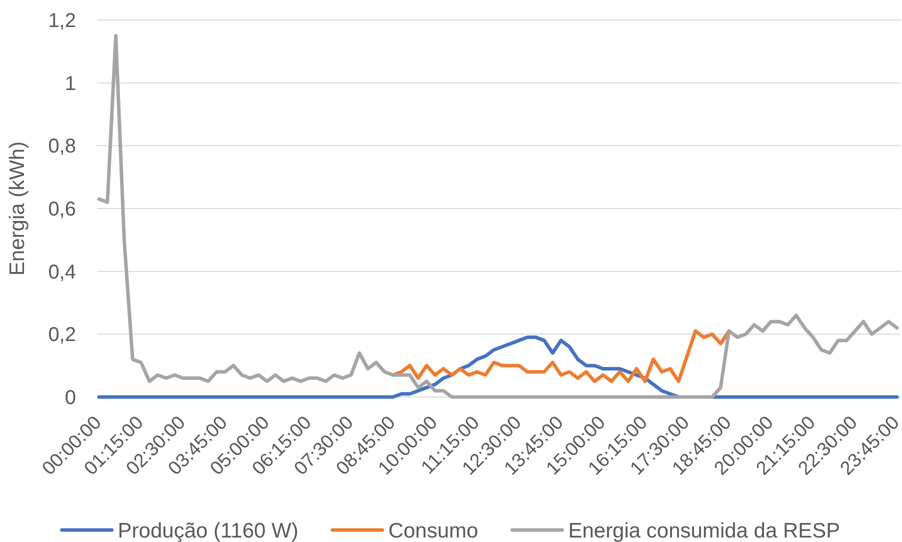 This screenshot has width=902, height=542. What do you see at coordinates (704, 530) in the screenshot?
I see `legend-label: Energia consumida da RESP` at bounding box center [704, 530].